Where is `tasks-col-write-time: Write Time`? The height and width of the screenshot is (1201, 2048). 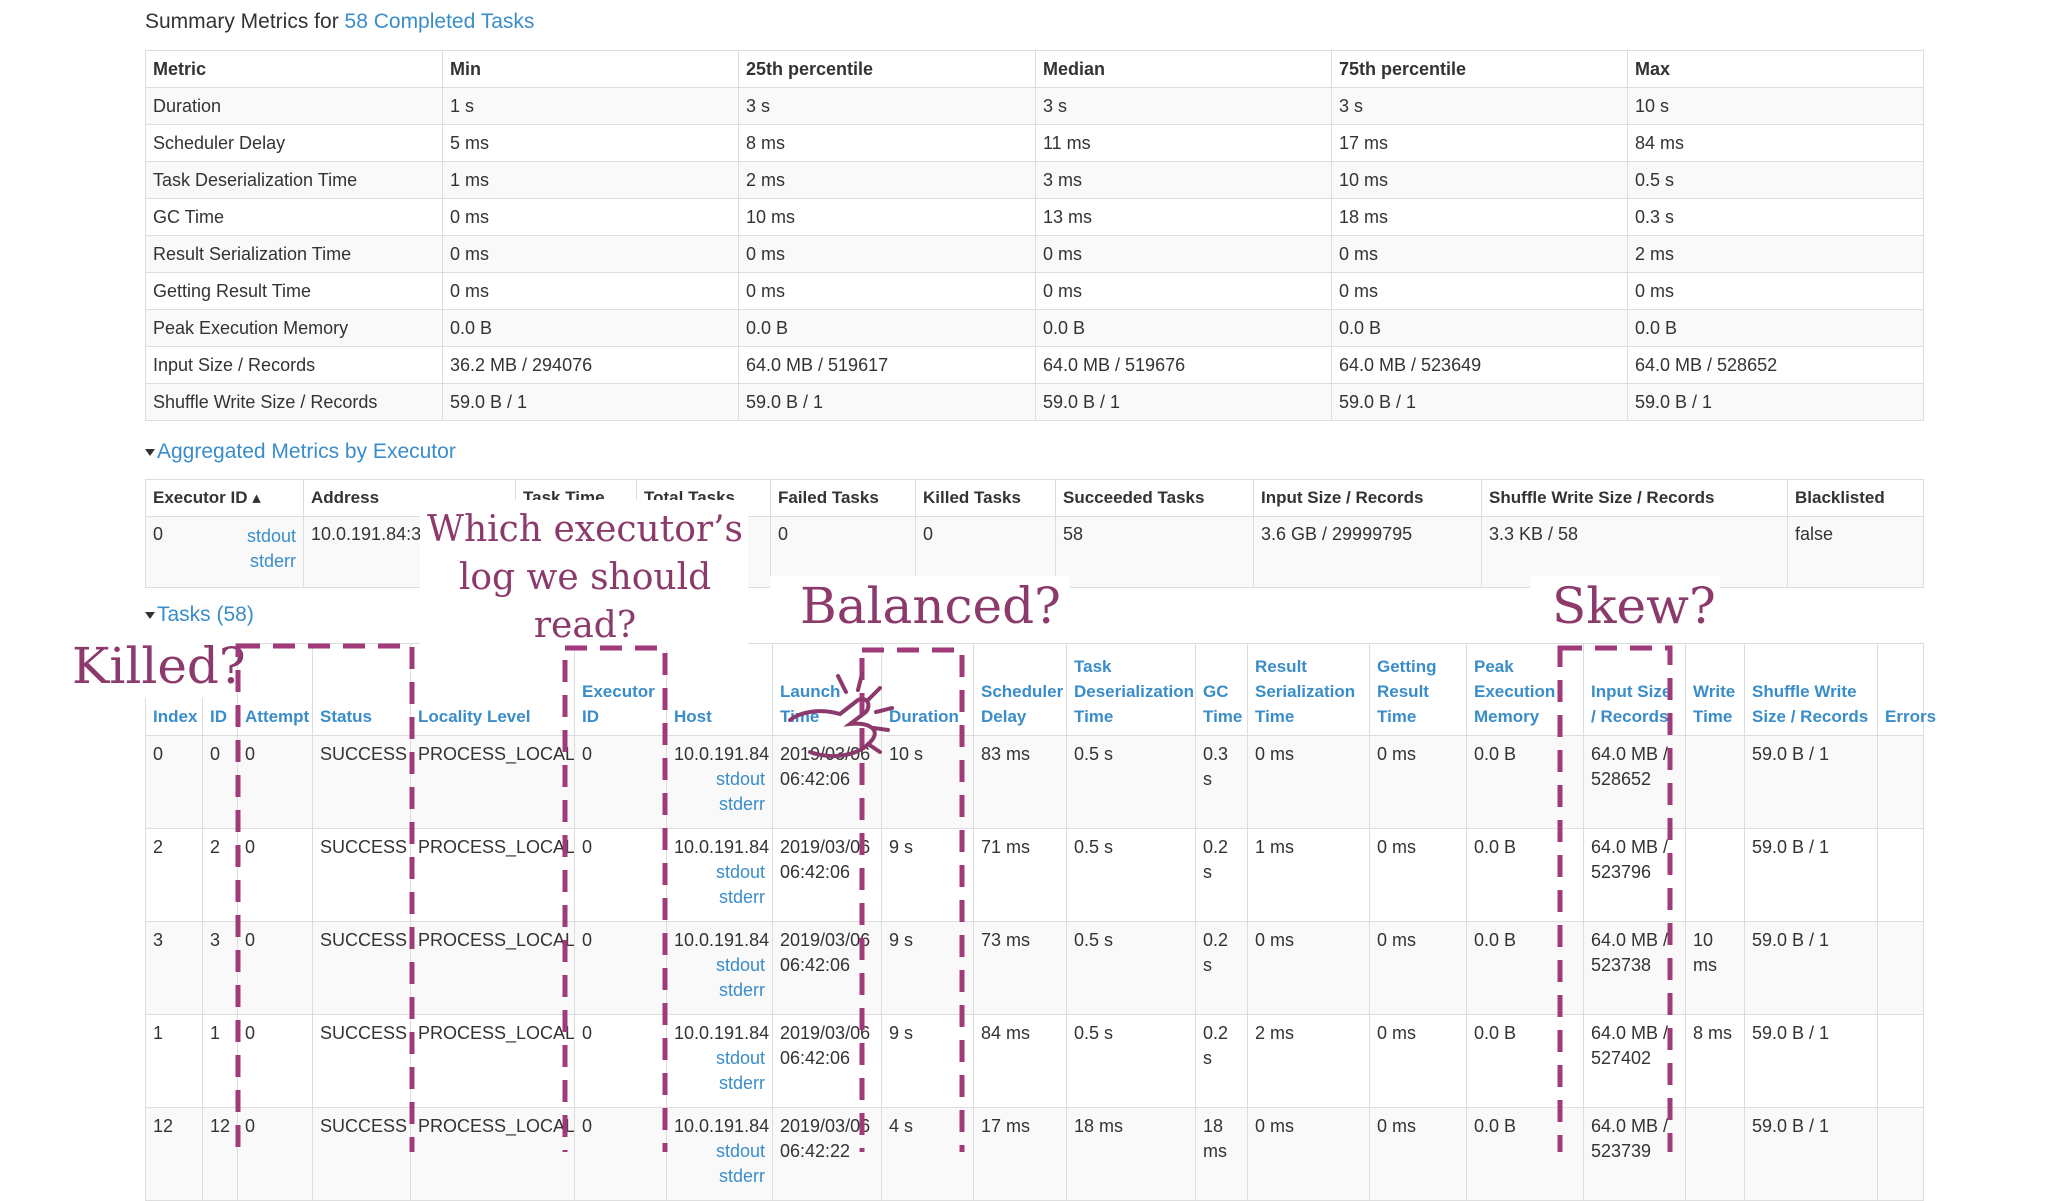
tasks-col-write-time: Write Time is located at coordinates (1715, 689).